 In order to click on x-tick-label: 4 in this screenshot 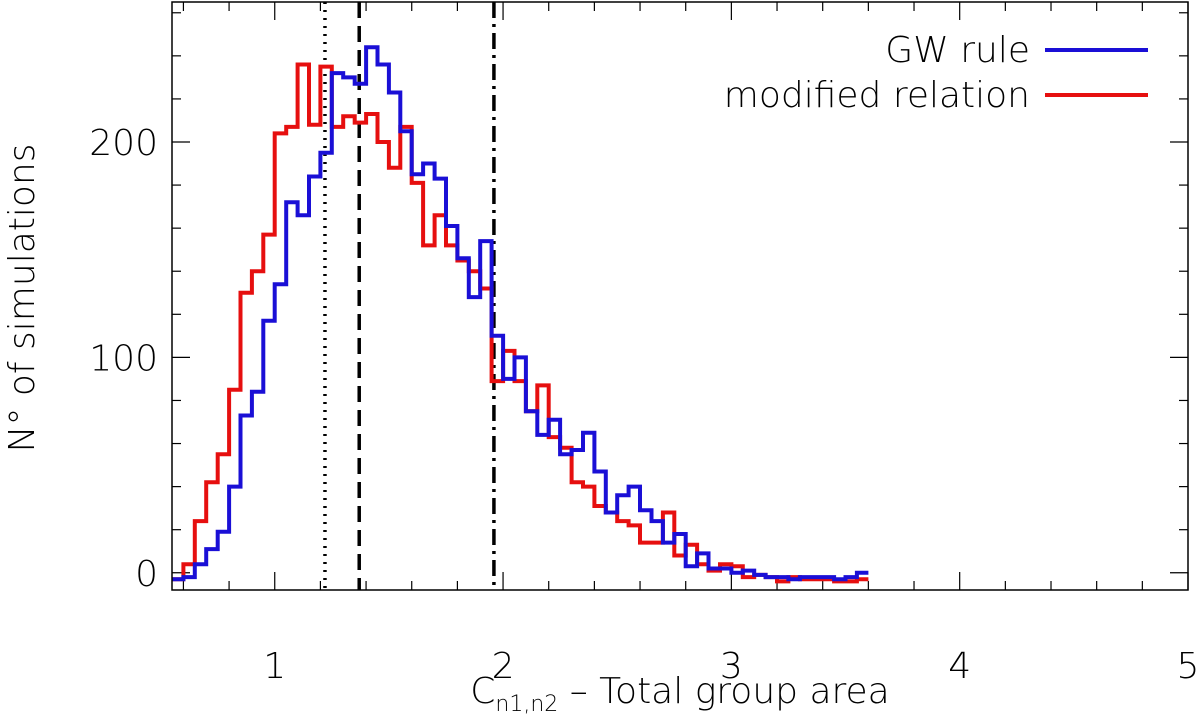, I will do `click(959, 666)`.